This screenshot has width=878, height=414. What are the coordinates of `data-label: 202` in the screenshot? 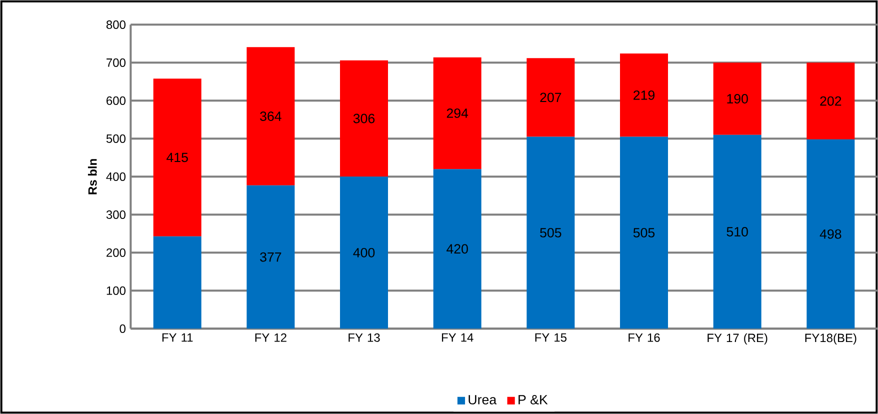 It's located at (831, 101).